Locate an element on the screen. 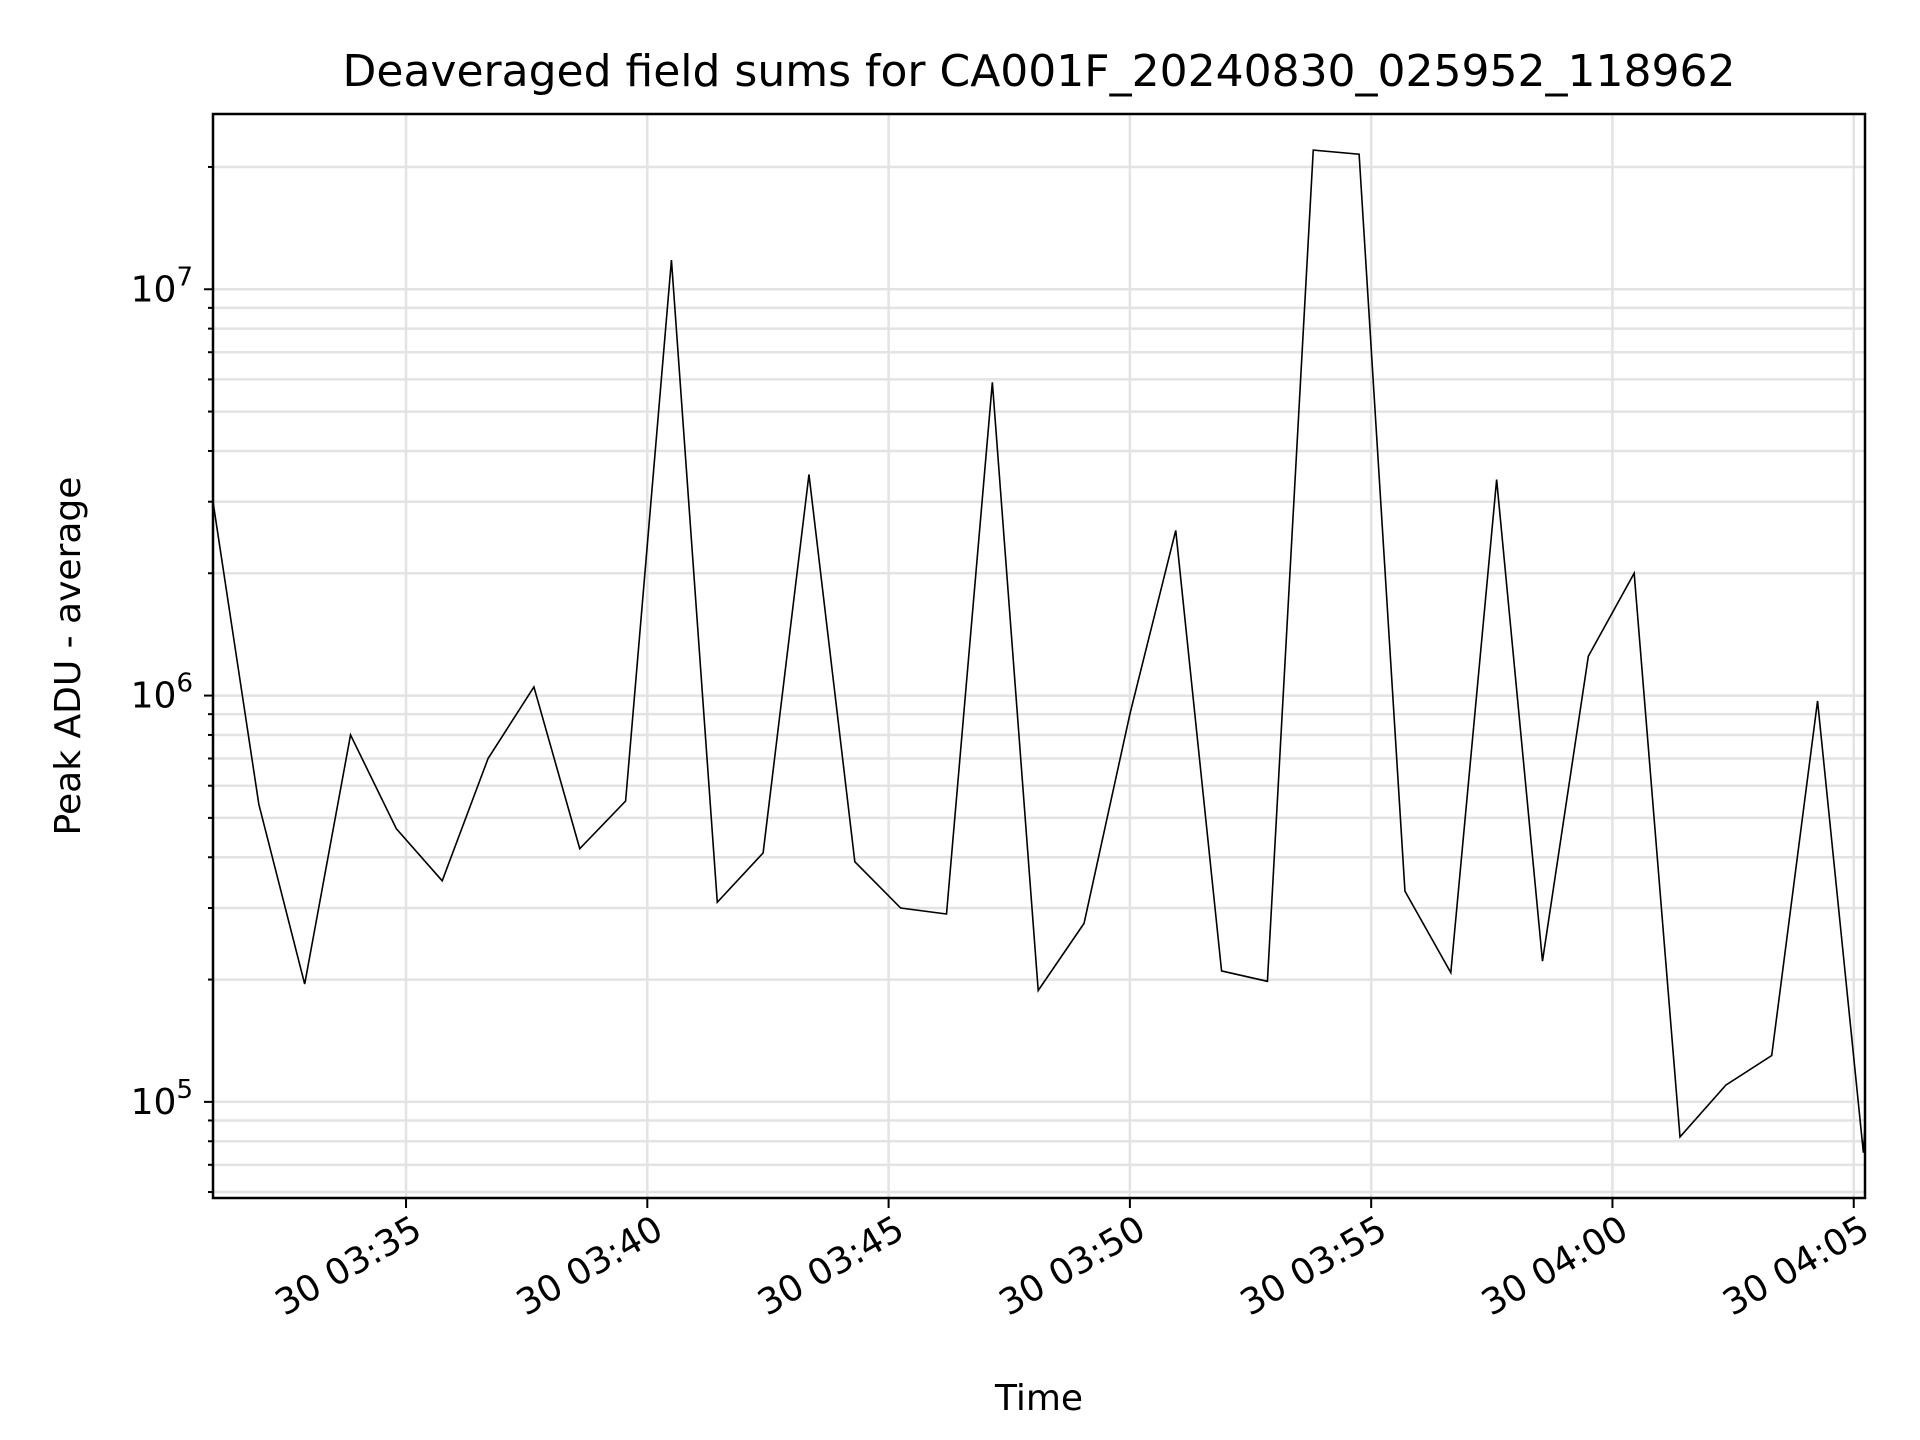 This screenshot has width=1920, height=1440. y-axis-label: Peak ADU - average is located at coordinates (68, 656).